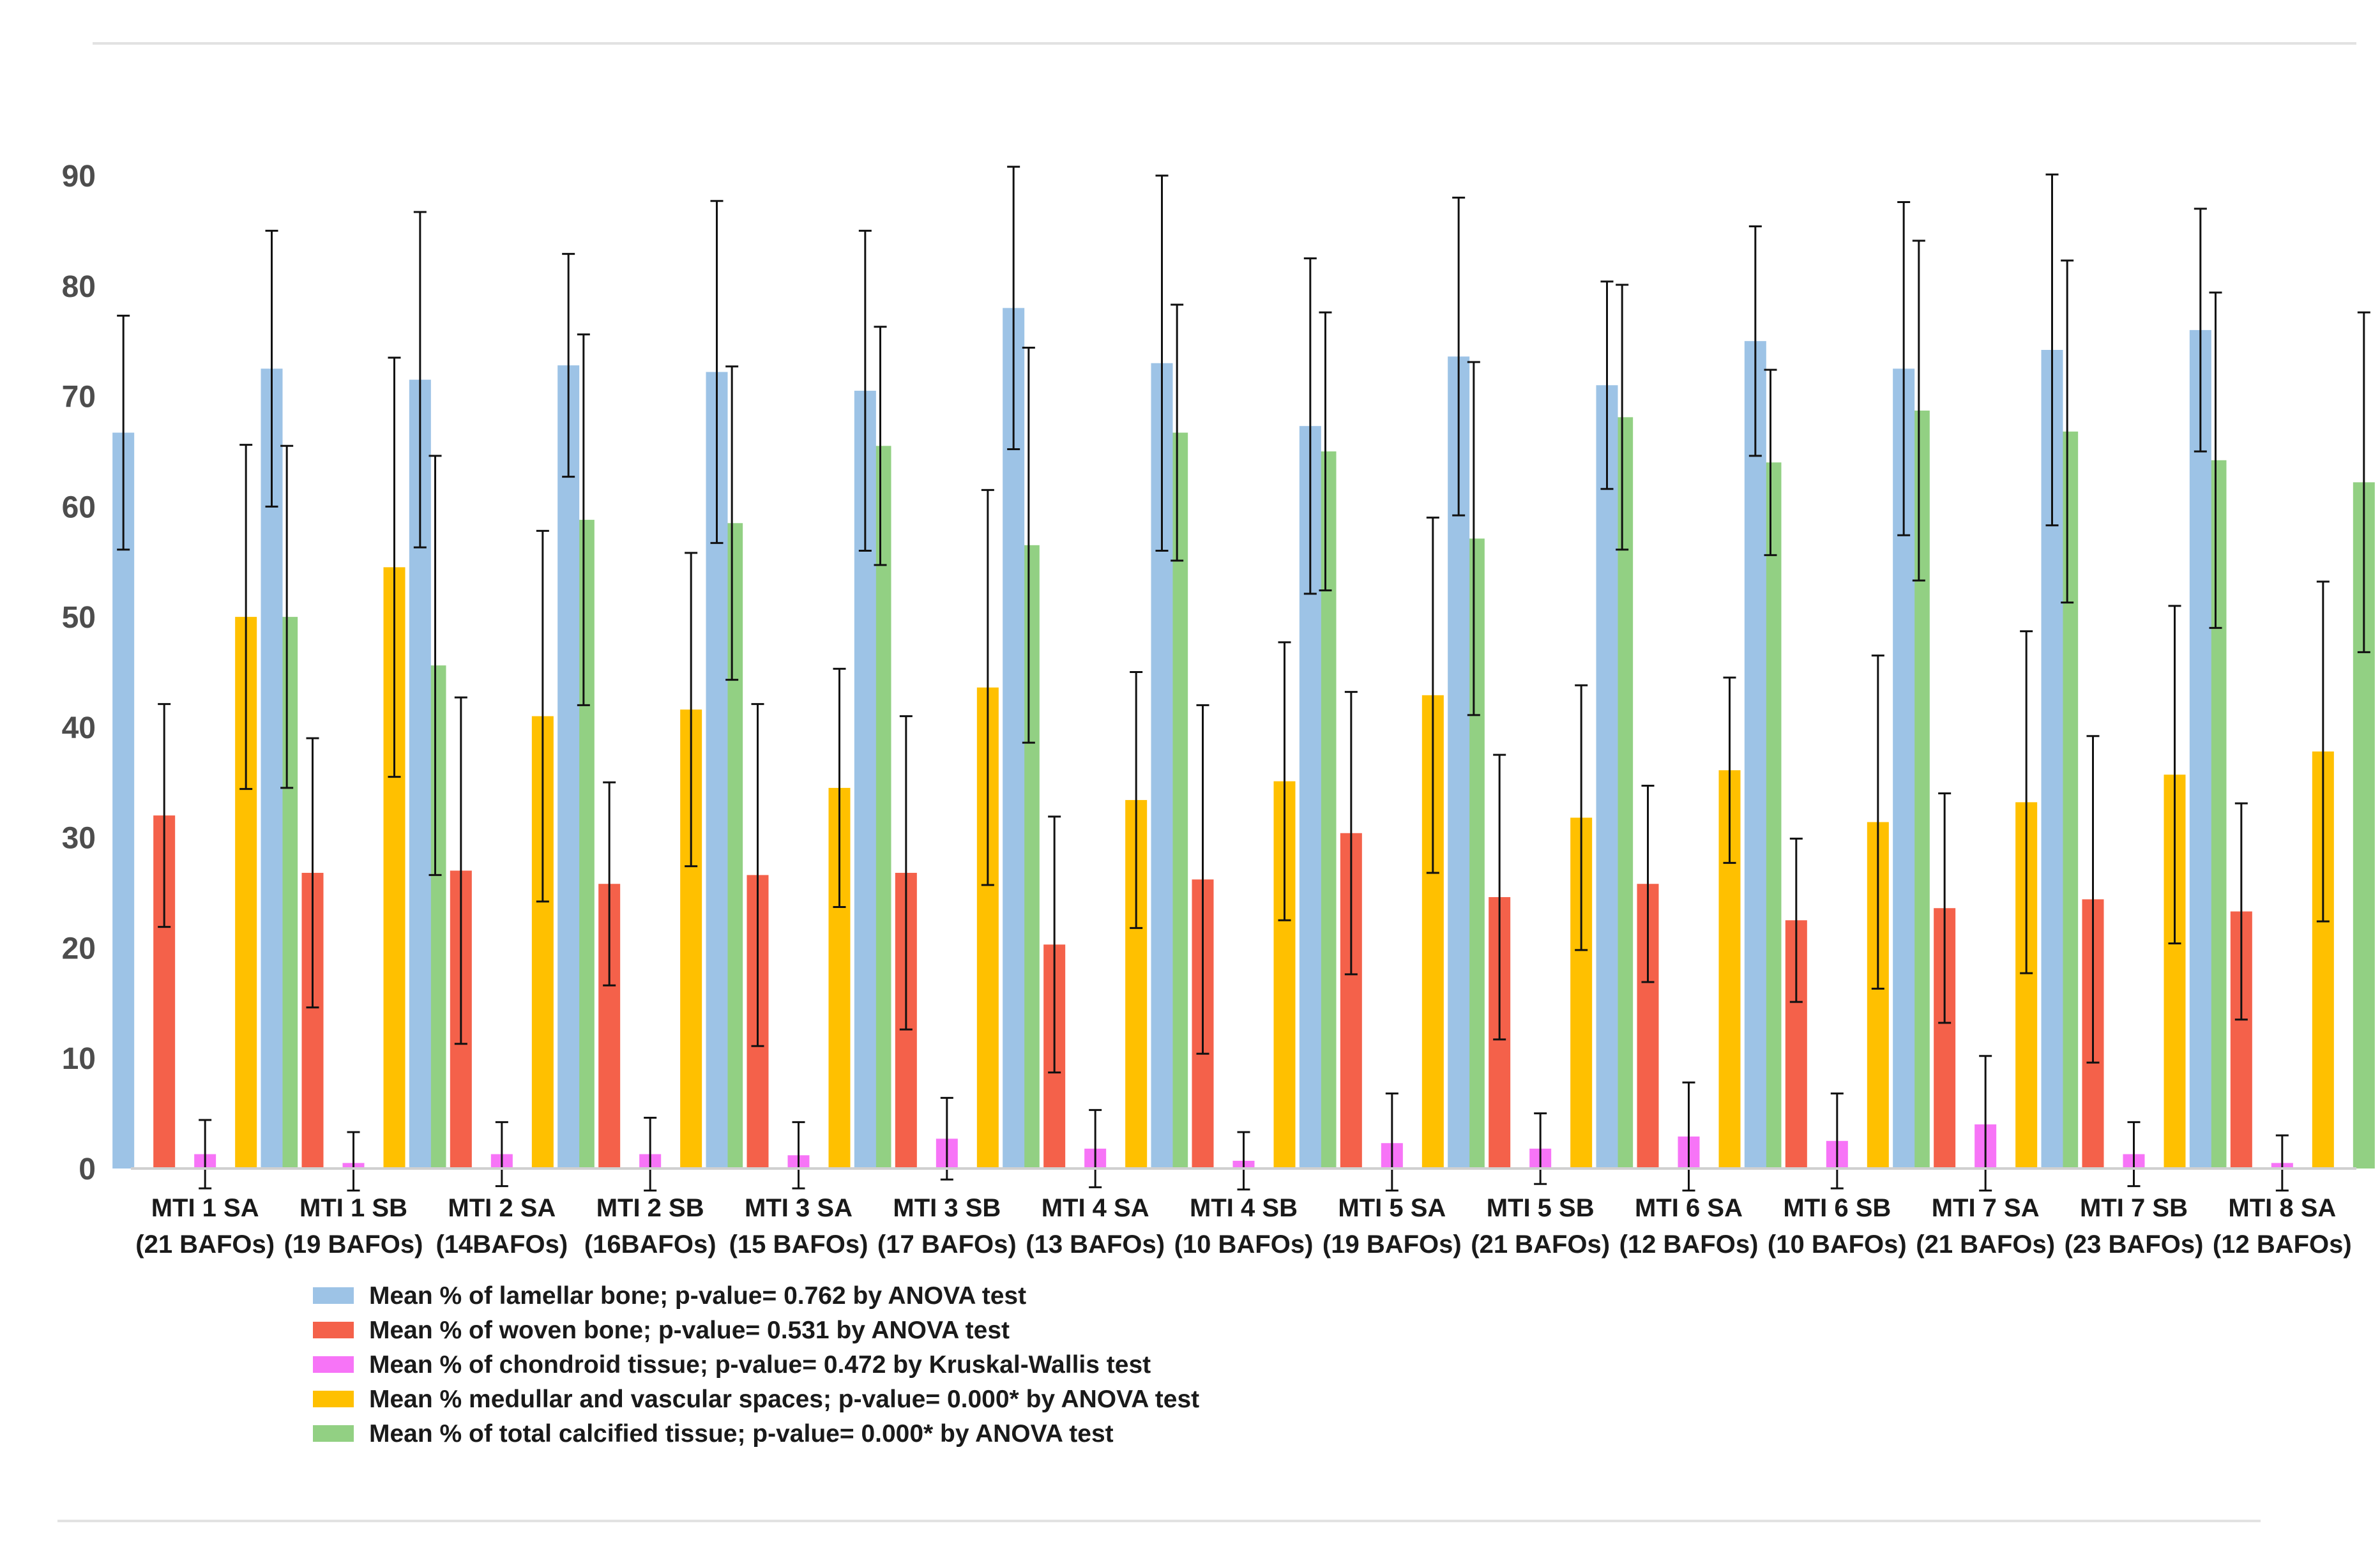 This screenshot has height=1558, width=2380. Describe the element at coordinates (799, 1208) in the screenshot. I see `x-category-label: MTI 3 SA` at that location.